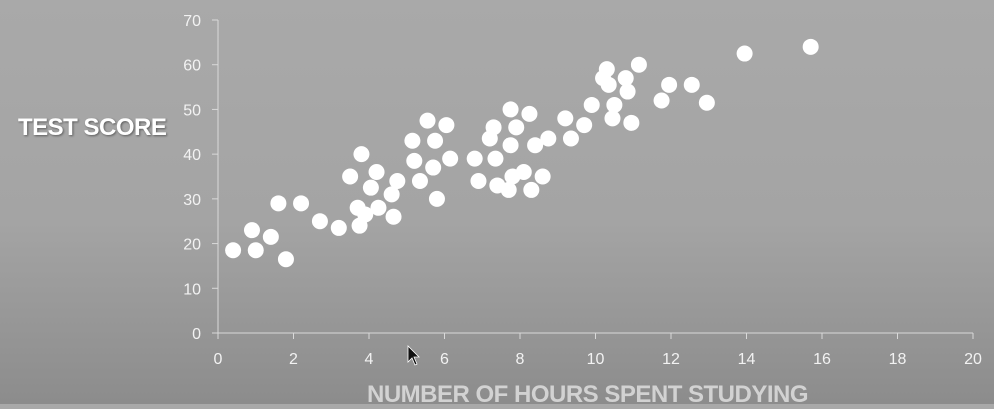  Describe the element at coordinates (369, 359) in the screenshot. I see `x-tick-label: 4` at that location.